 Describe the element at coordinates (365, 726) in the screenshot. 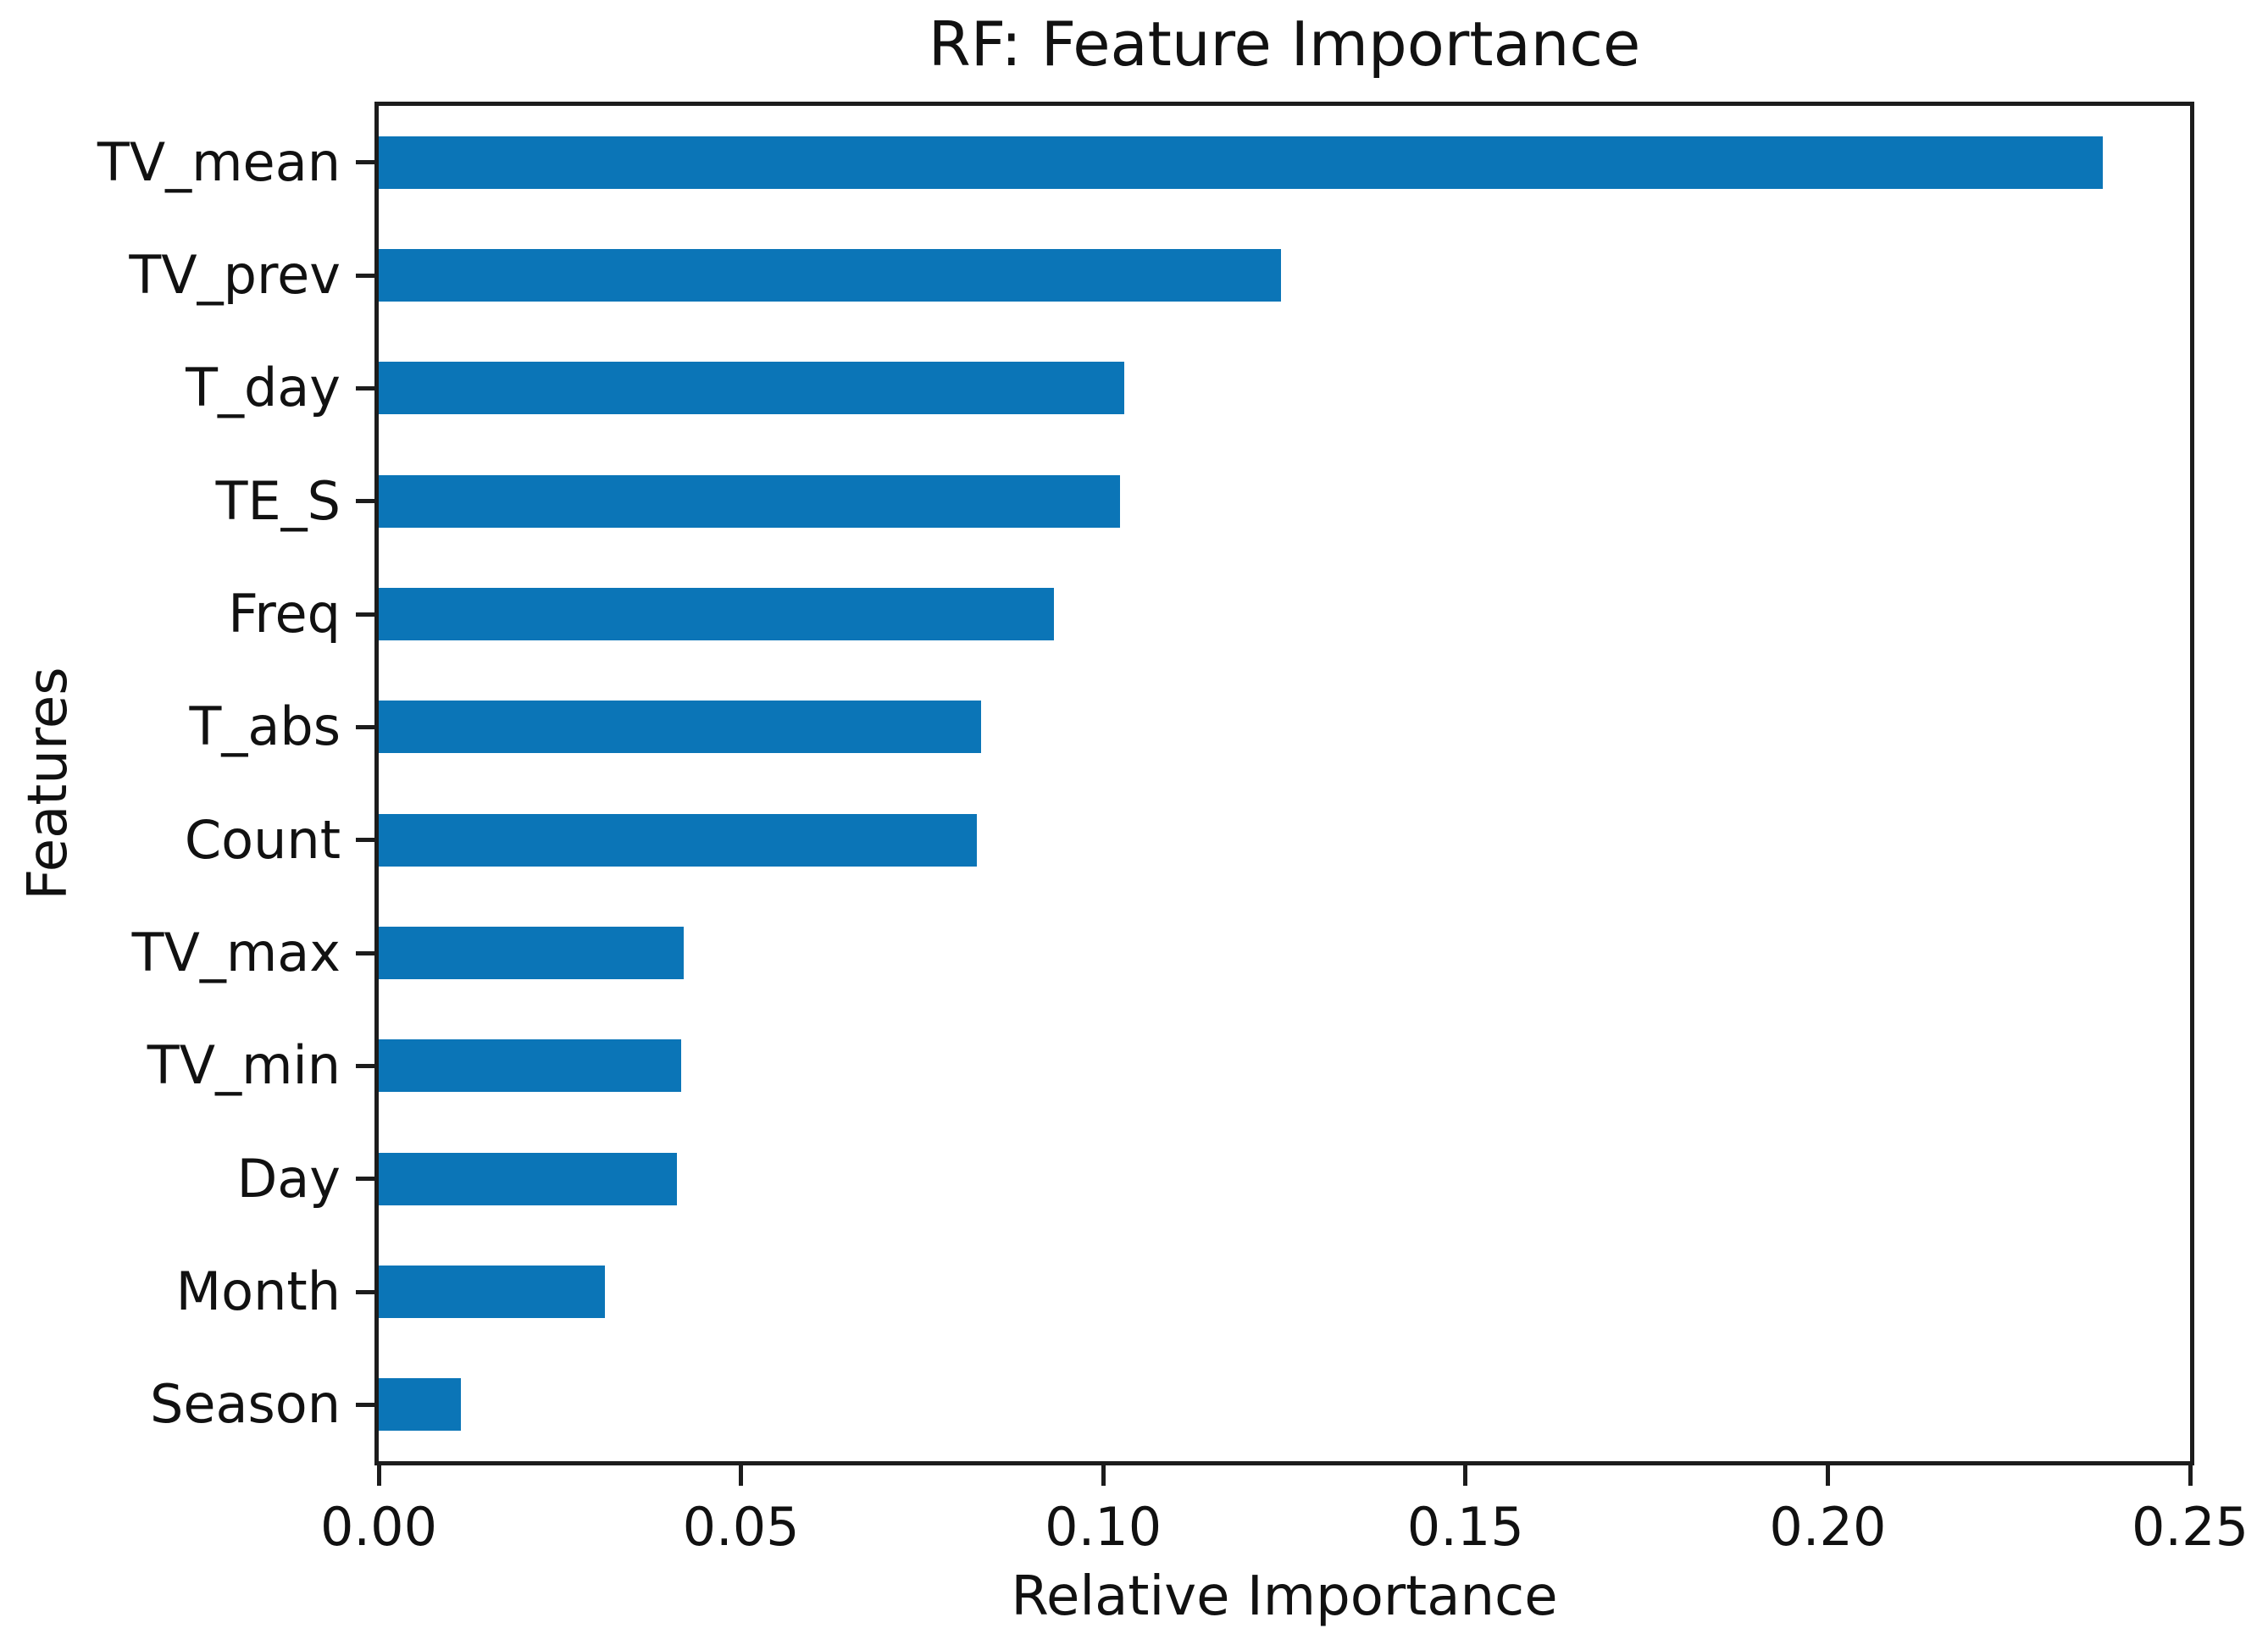

I see `y-tick-mark-T_abs` at that location.